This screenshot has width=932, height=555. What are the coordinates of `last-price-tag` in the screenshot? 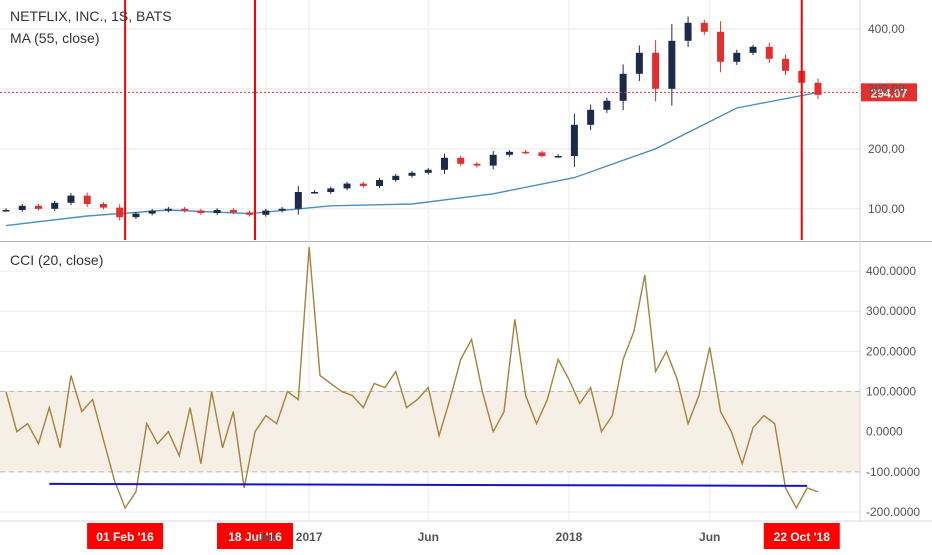 It's located at (889, 92).